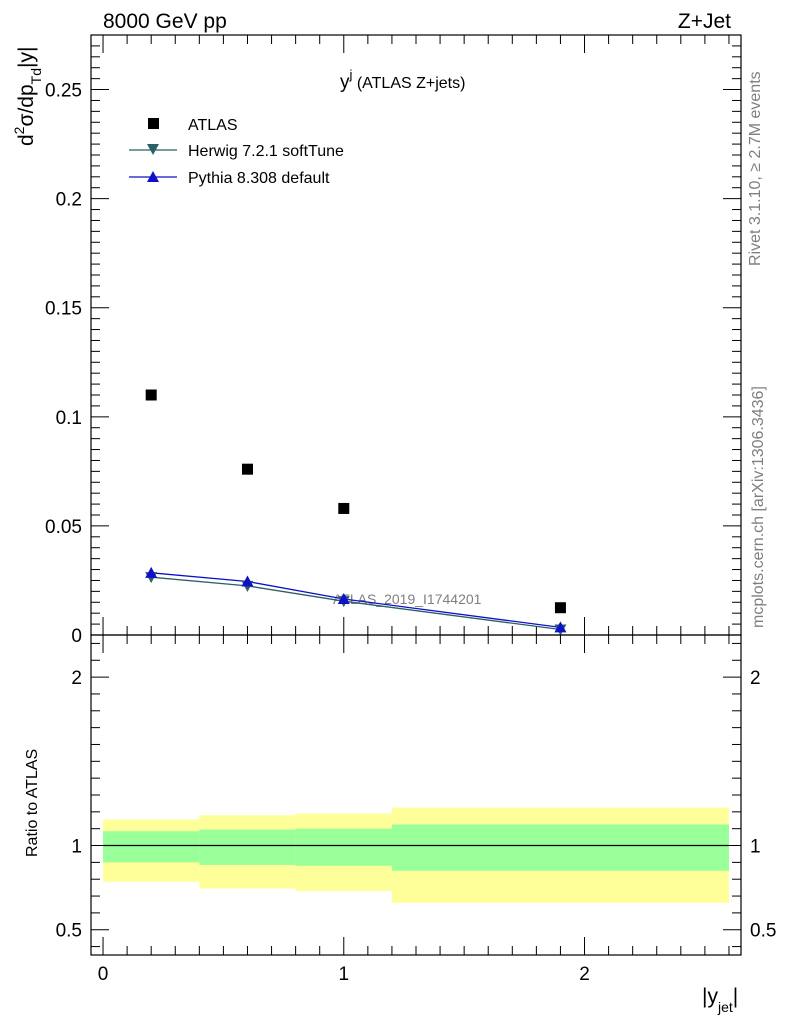  Describe the element at coordinates (63, 309) in the screenshot. I see `main-ytick-label: 0.15` at that location.